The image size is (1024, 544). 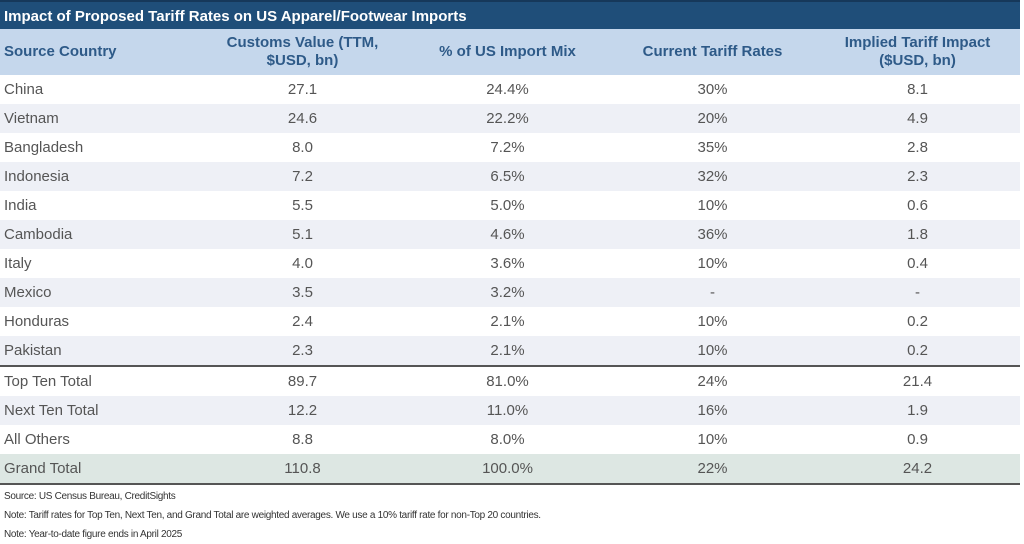 I want to click on table-row: Indonesia 7.2 6.5% 32% 2.3, so click(x=510, y=176).